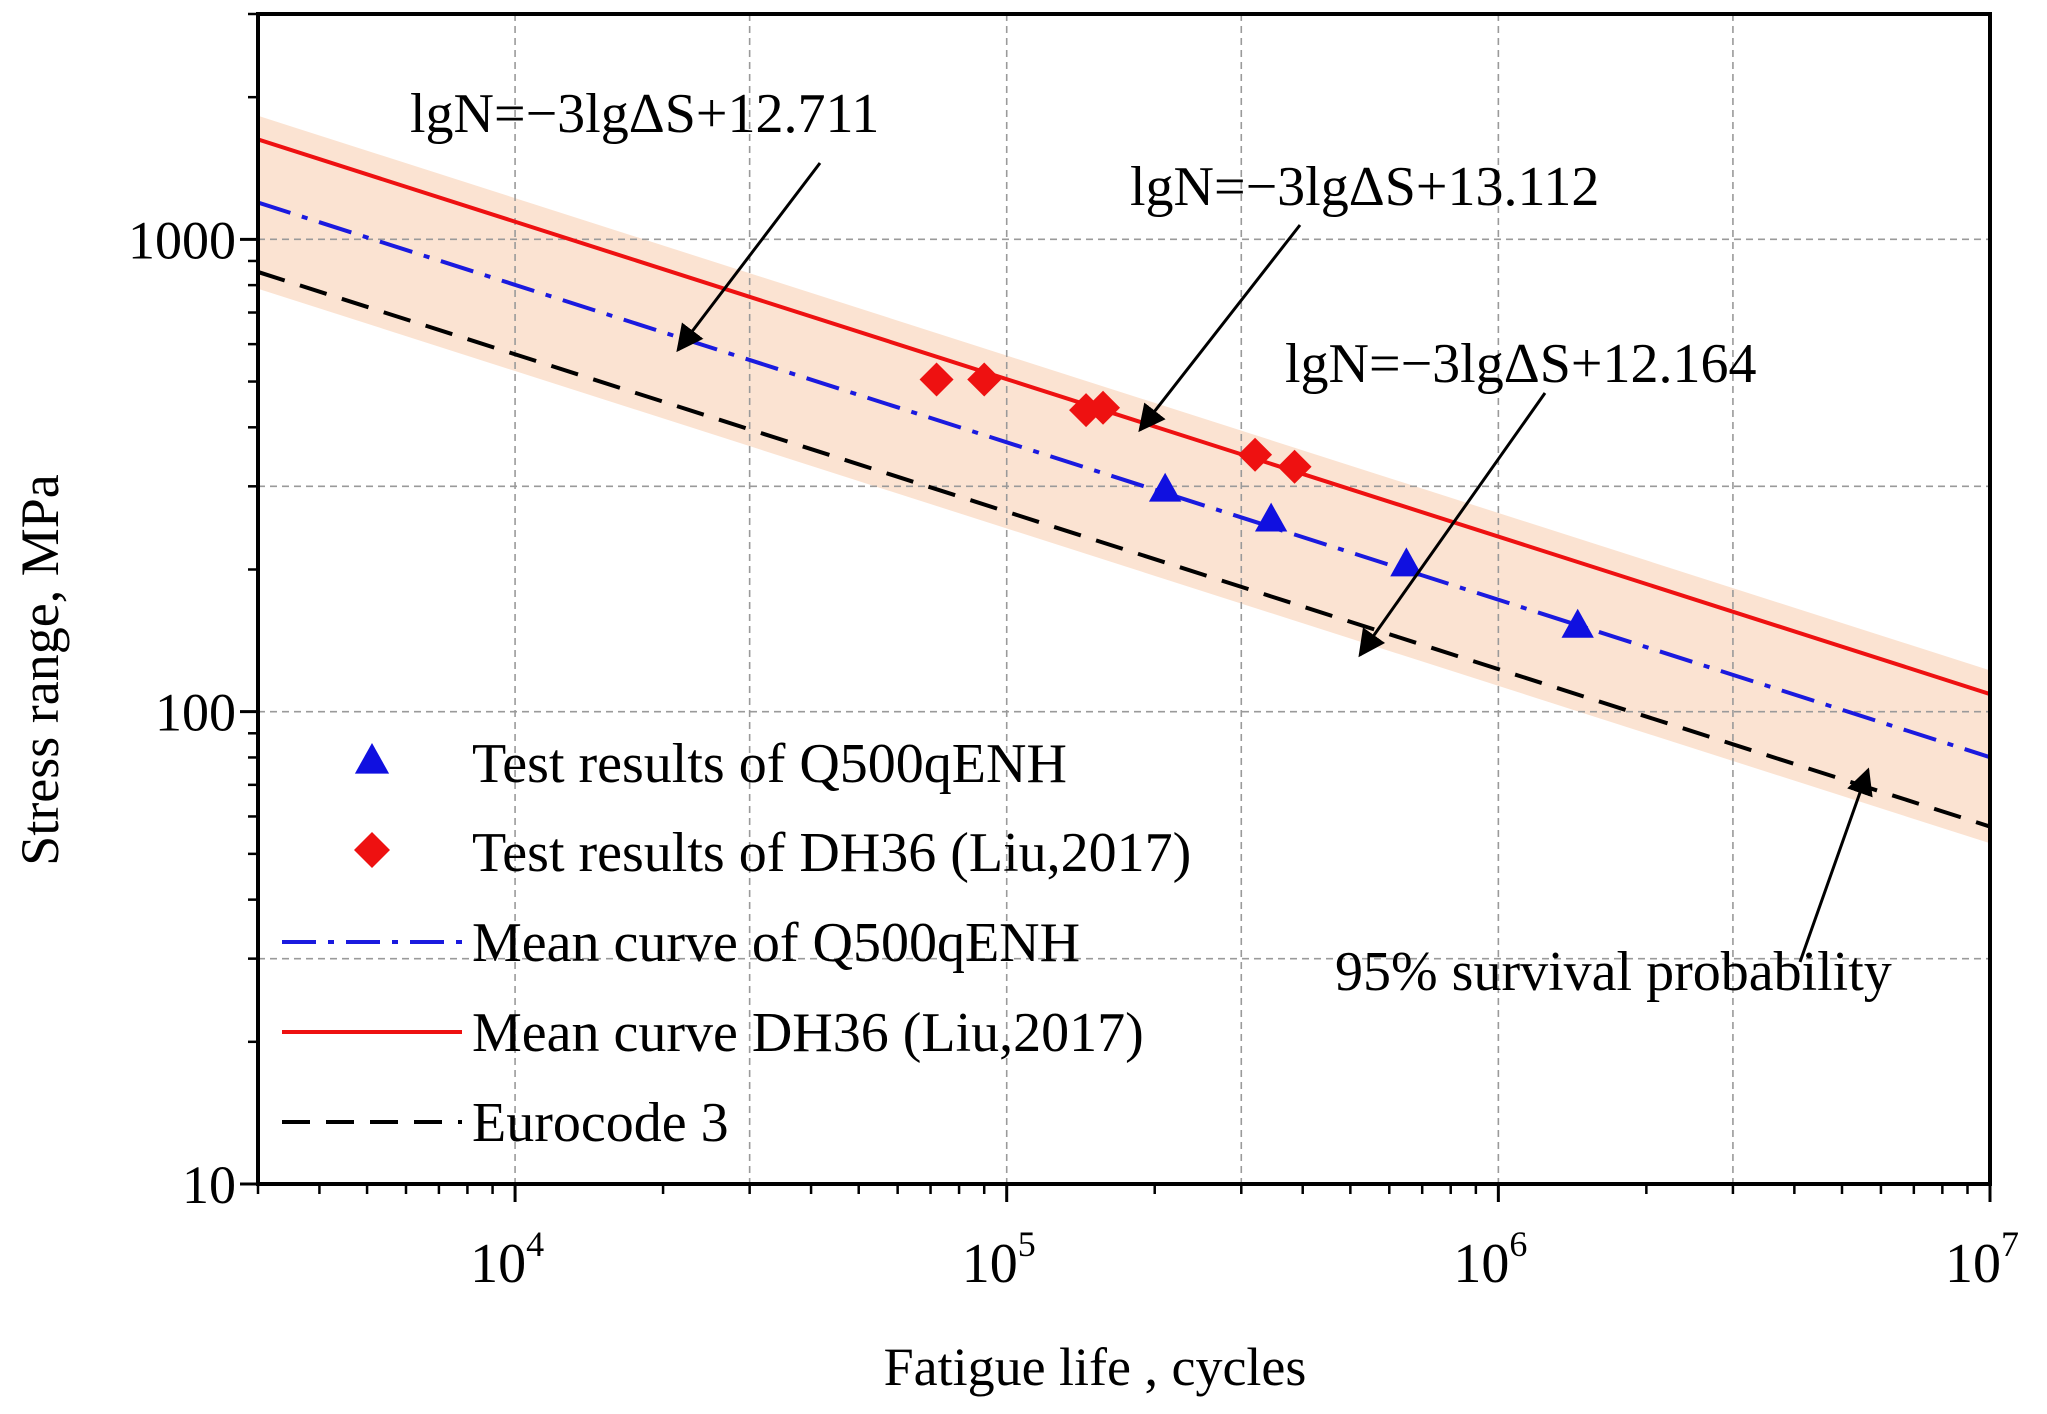 The width and height of the screenshot is (2047, 1414). I want to click on legend-label: Mean curve DH36 (Liu,2017), so click(808, 1033).